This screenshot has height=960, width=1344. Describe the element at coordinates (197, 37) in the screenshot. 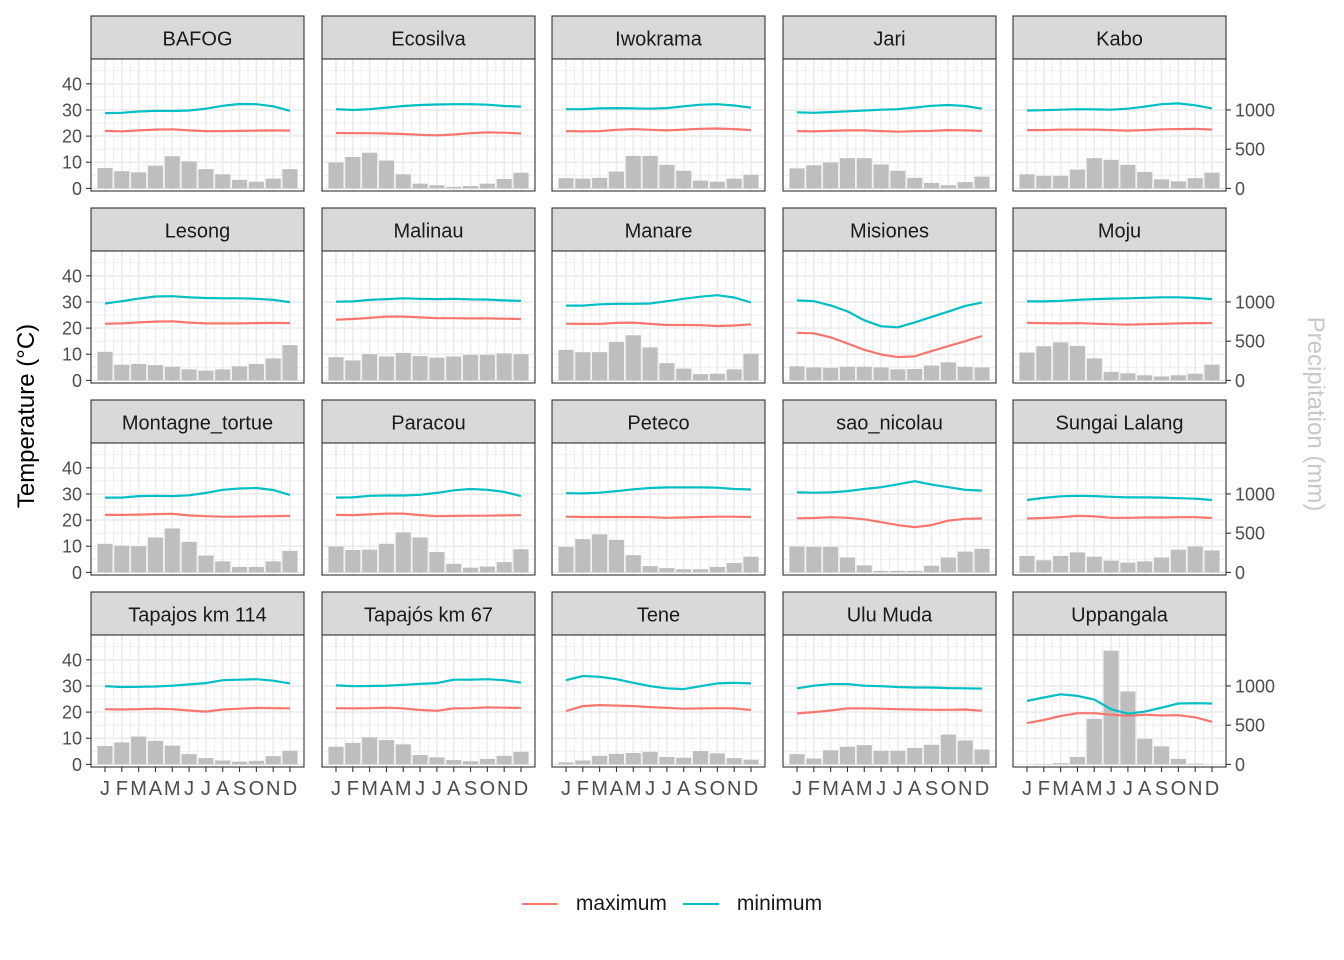

I see `strip-bafog` at that location.